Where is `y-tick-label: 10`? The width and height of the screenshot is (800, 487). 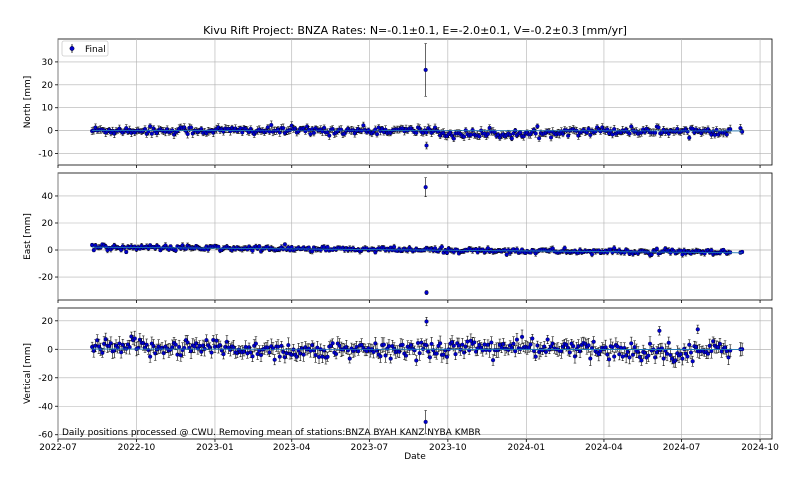 y-tick-label: 10 is located at coordinates (48, 109).